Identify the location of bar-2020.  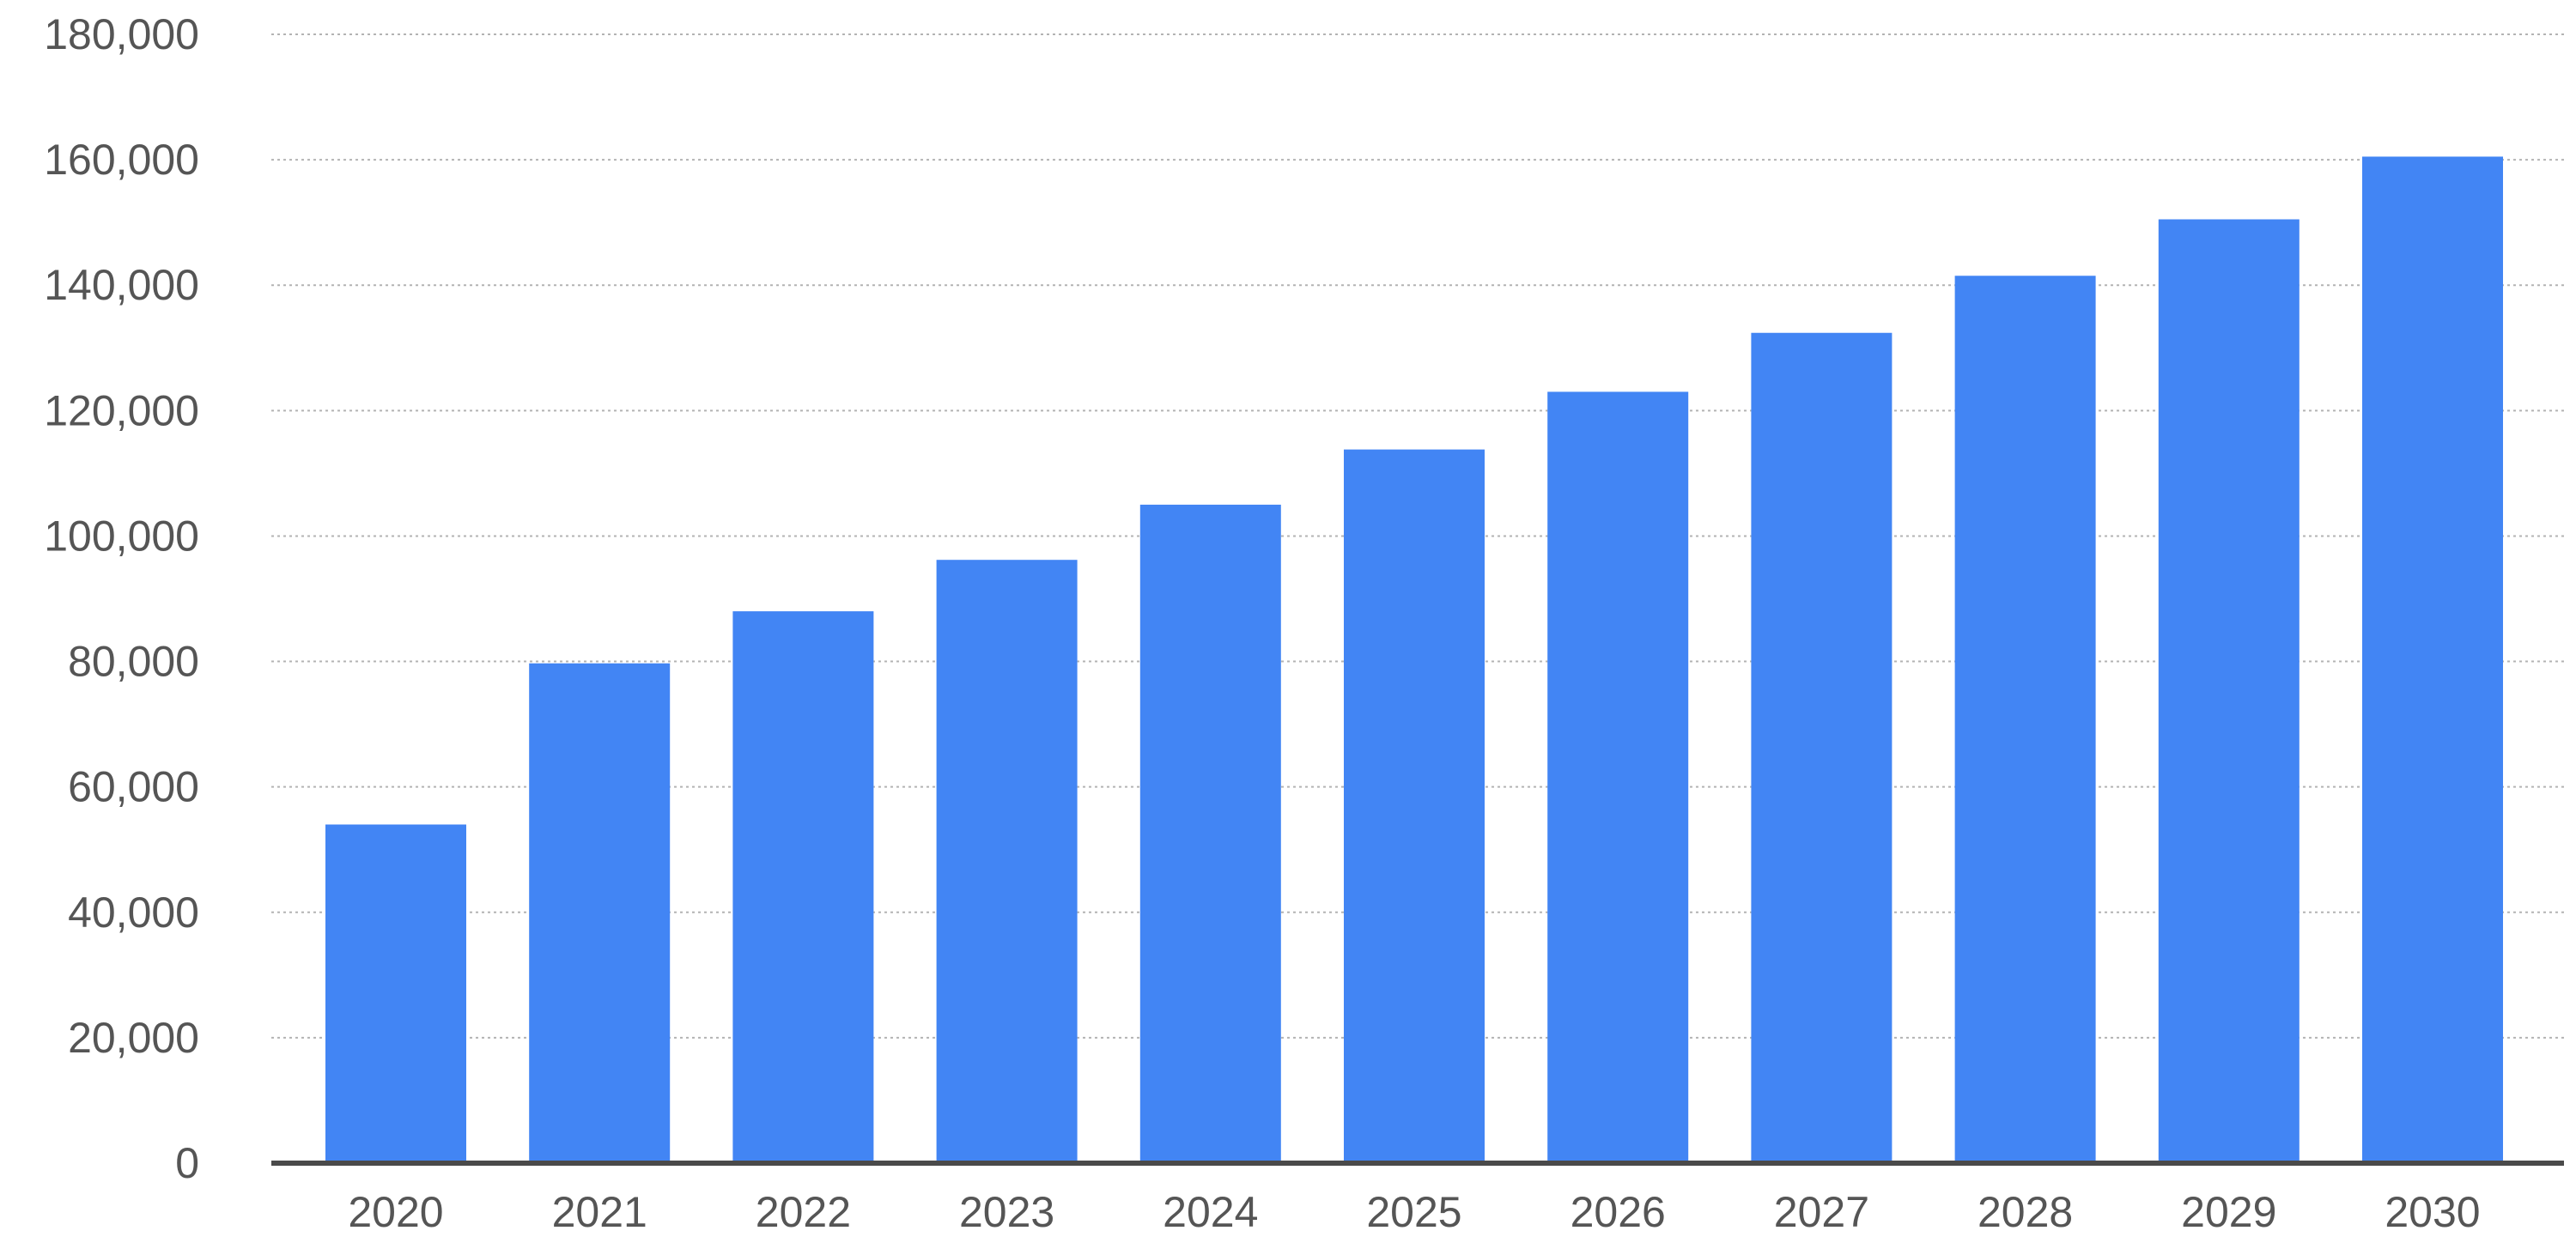
(396, 993).